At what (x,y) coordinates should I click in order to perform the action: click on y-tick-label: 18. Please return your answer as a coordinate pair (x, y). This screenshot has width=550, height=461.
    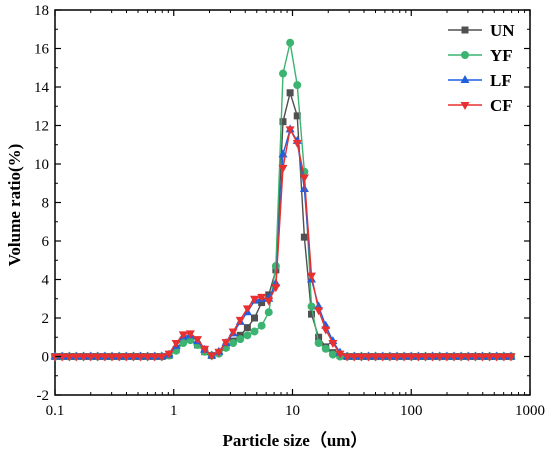
    Looking at the image, I should click on (41, 11).